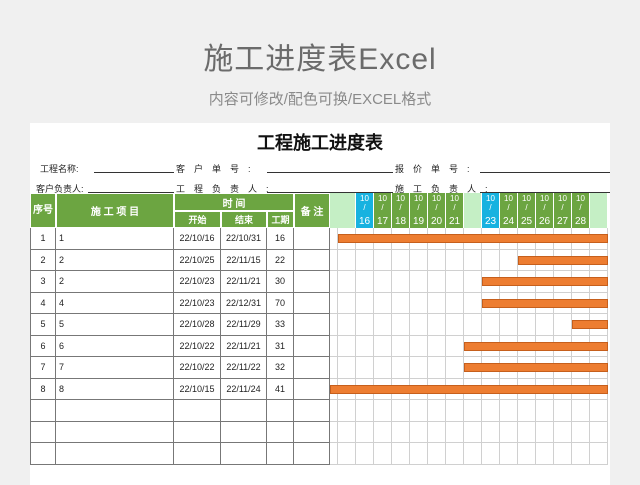 The image size is (640, 485). What do you see at coordinates (197, 389) in the screenshot?
I see `cell-start: 22/10/15` at bounding box center [197, 389].